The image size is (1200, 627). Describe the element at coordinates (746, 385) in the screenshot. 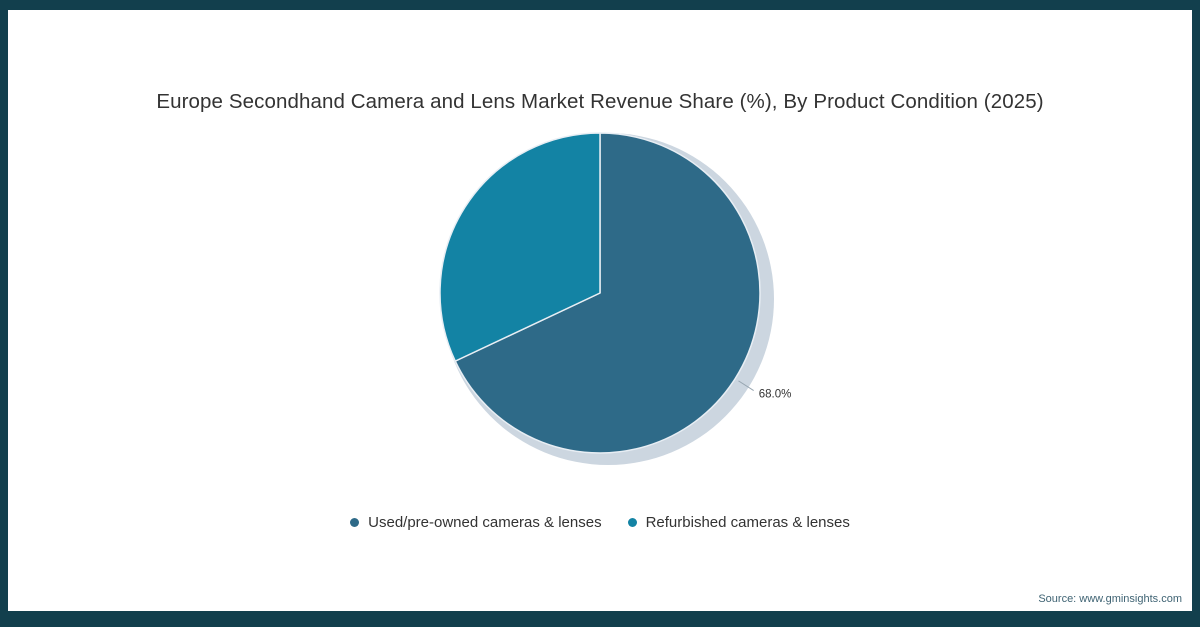

I see `data-label-leader-line` at that location.